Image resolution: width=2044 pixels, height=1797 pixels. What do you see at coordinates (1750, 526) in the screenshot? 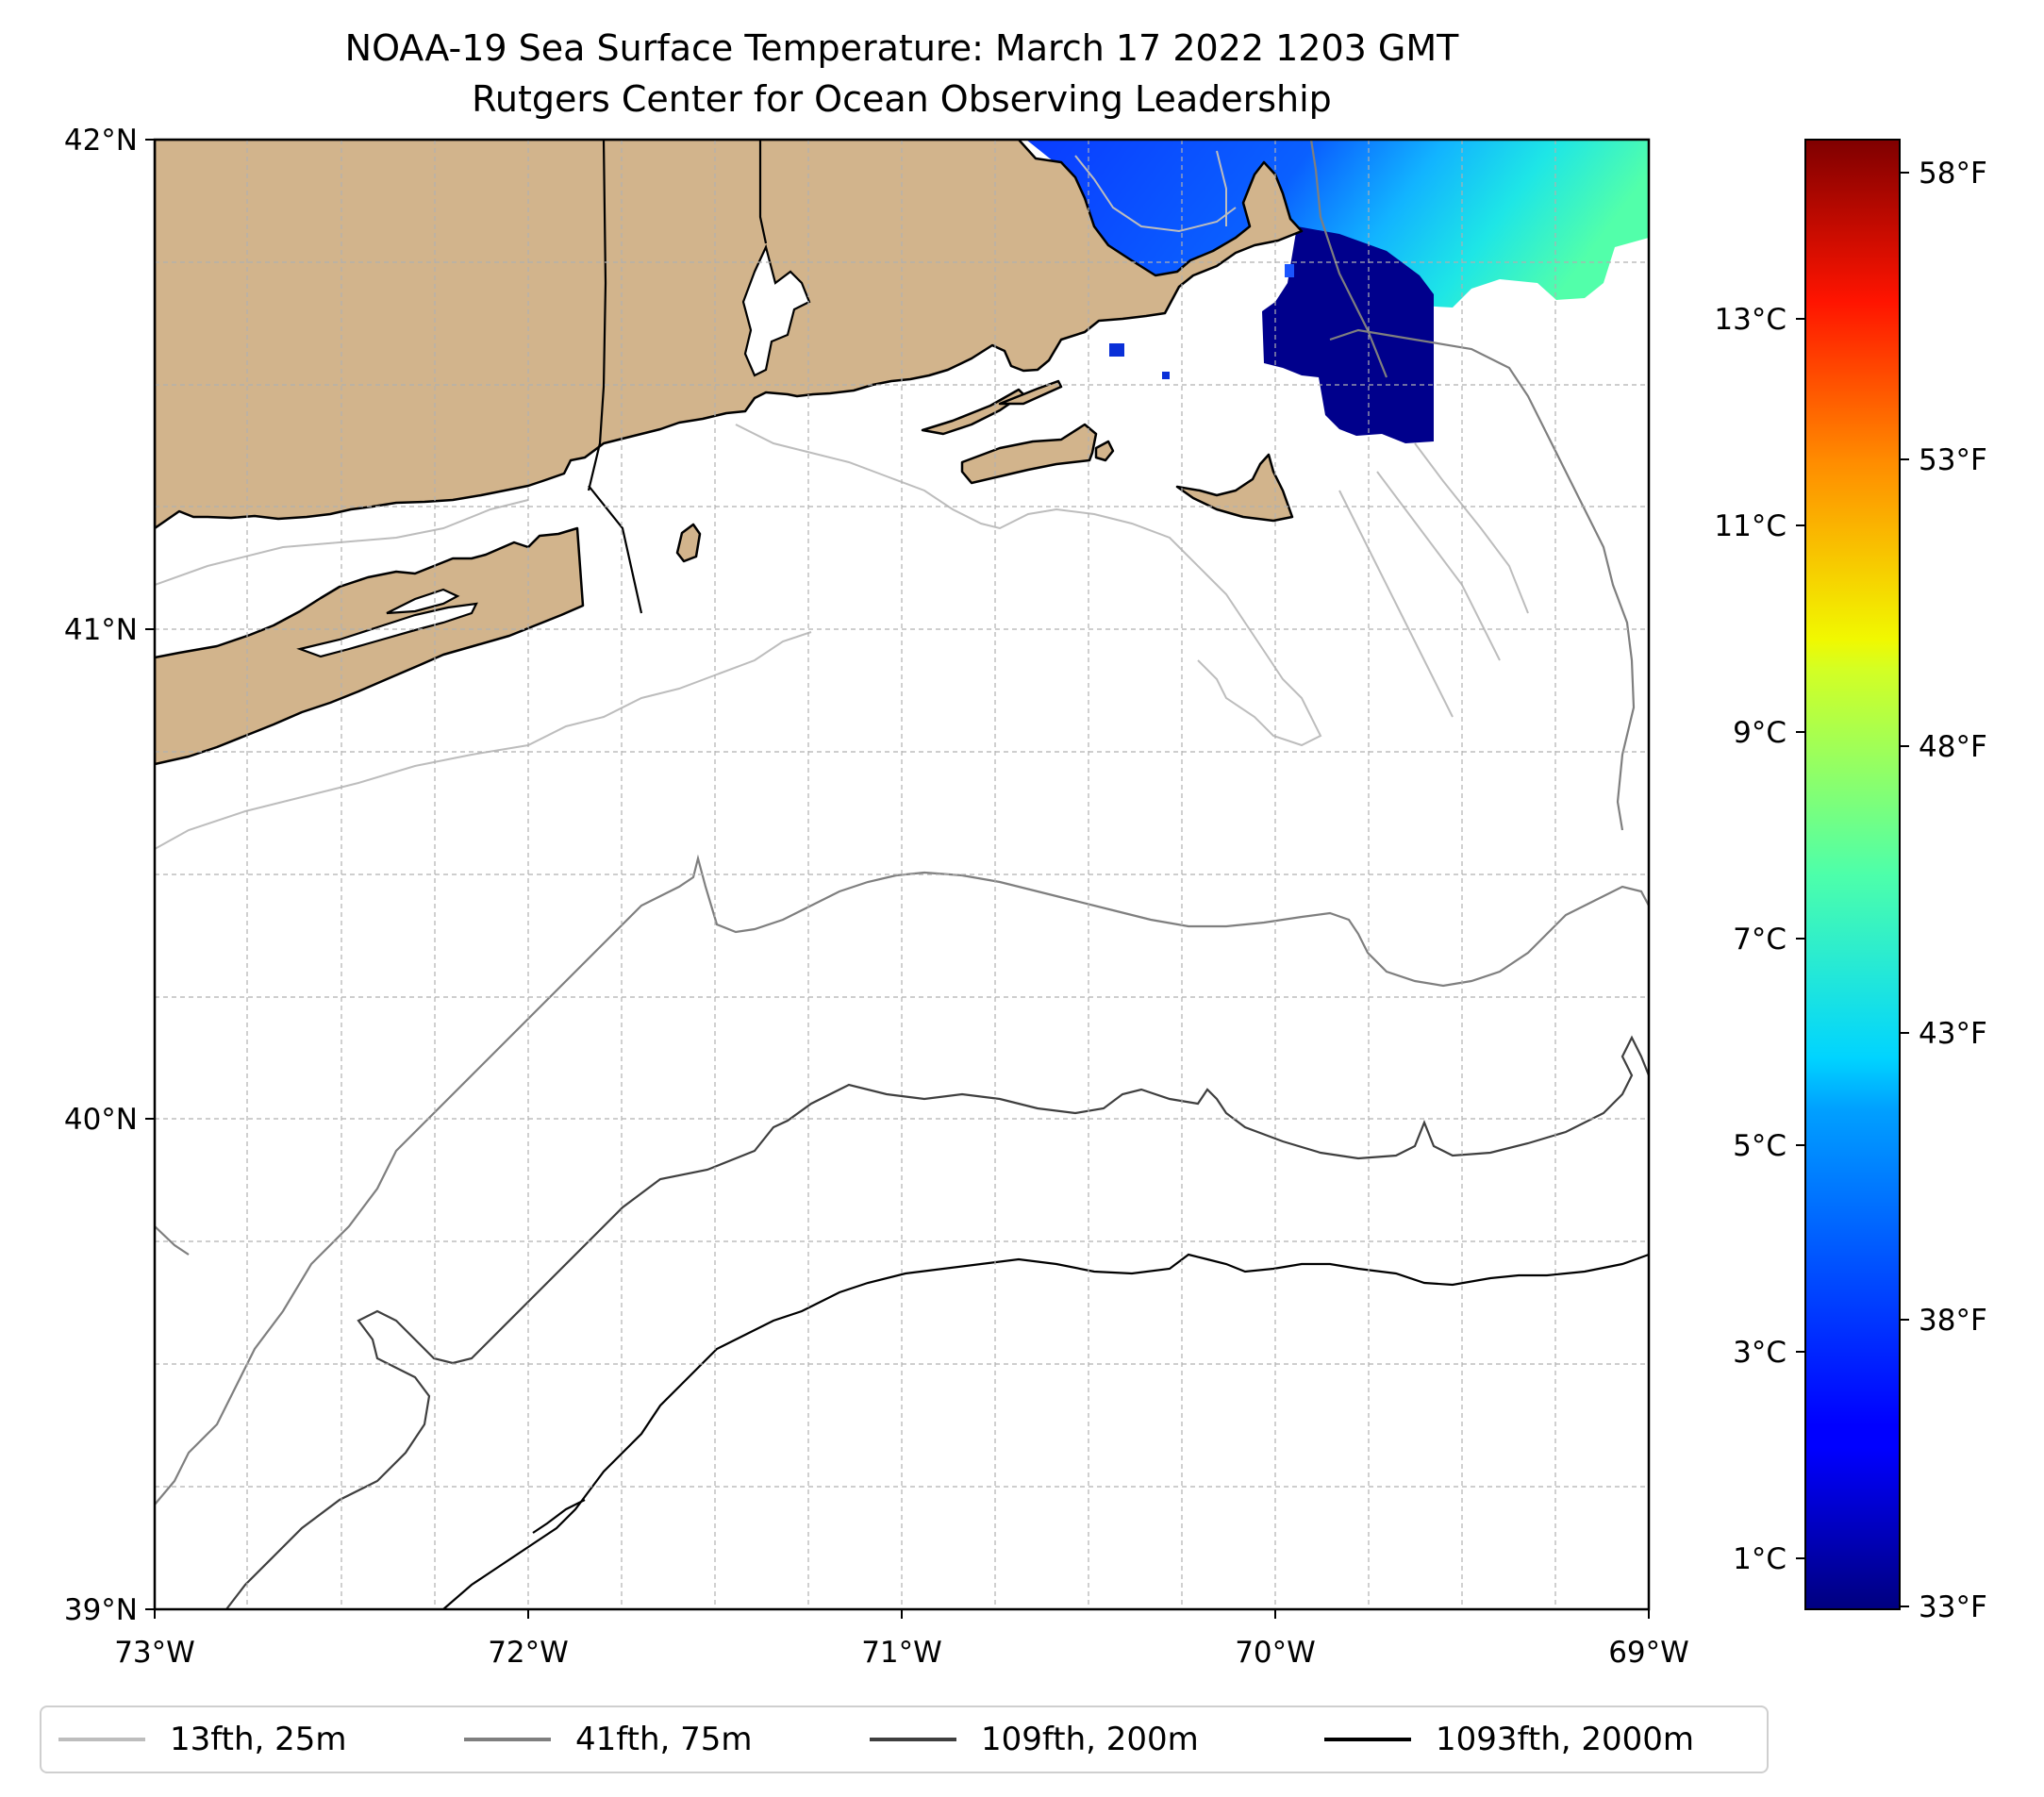
I see `celsius-tick: 11°C` at bounding box center [1750, 526].